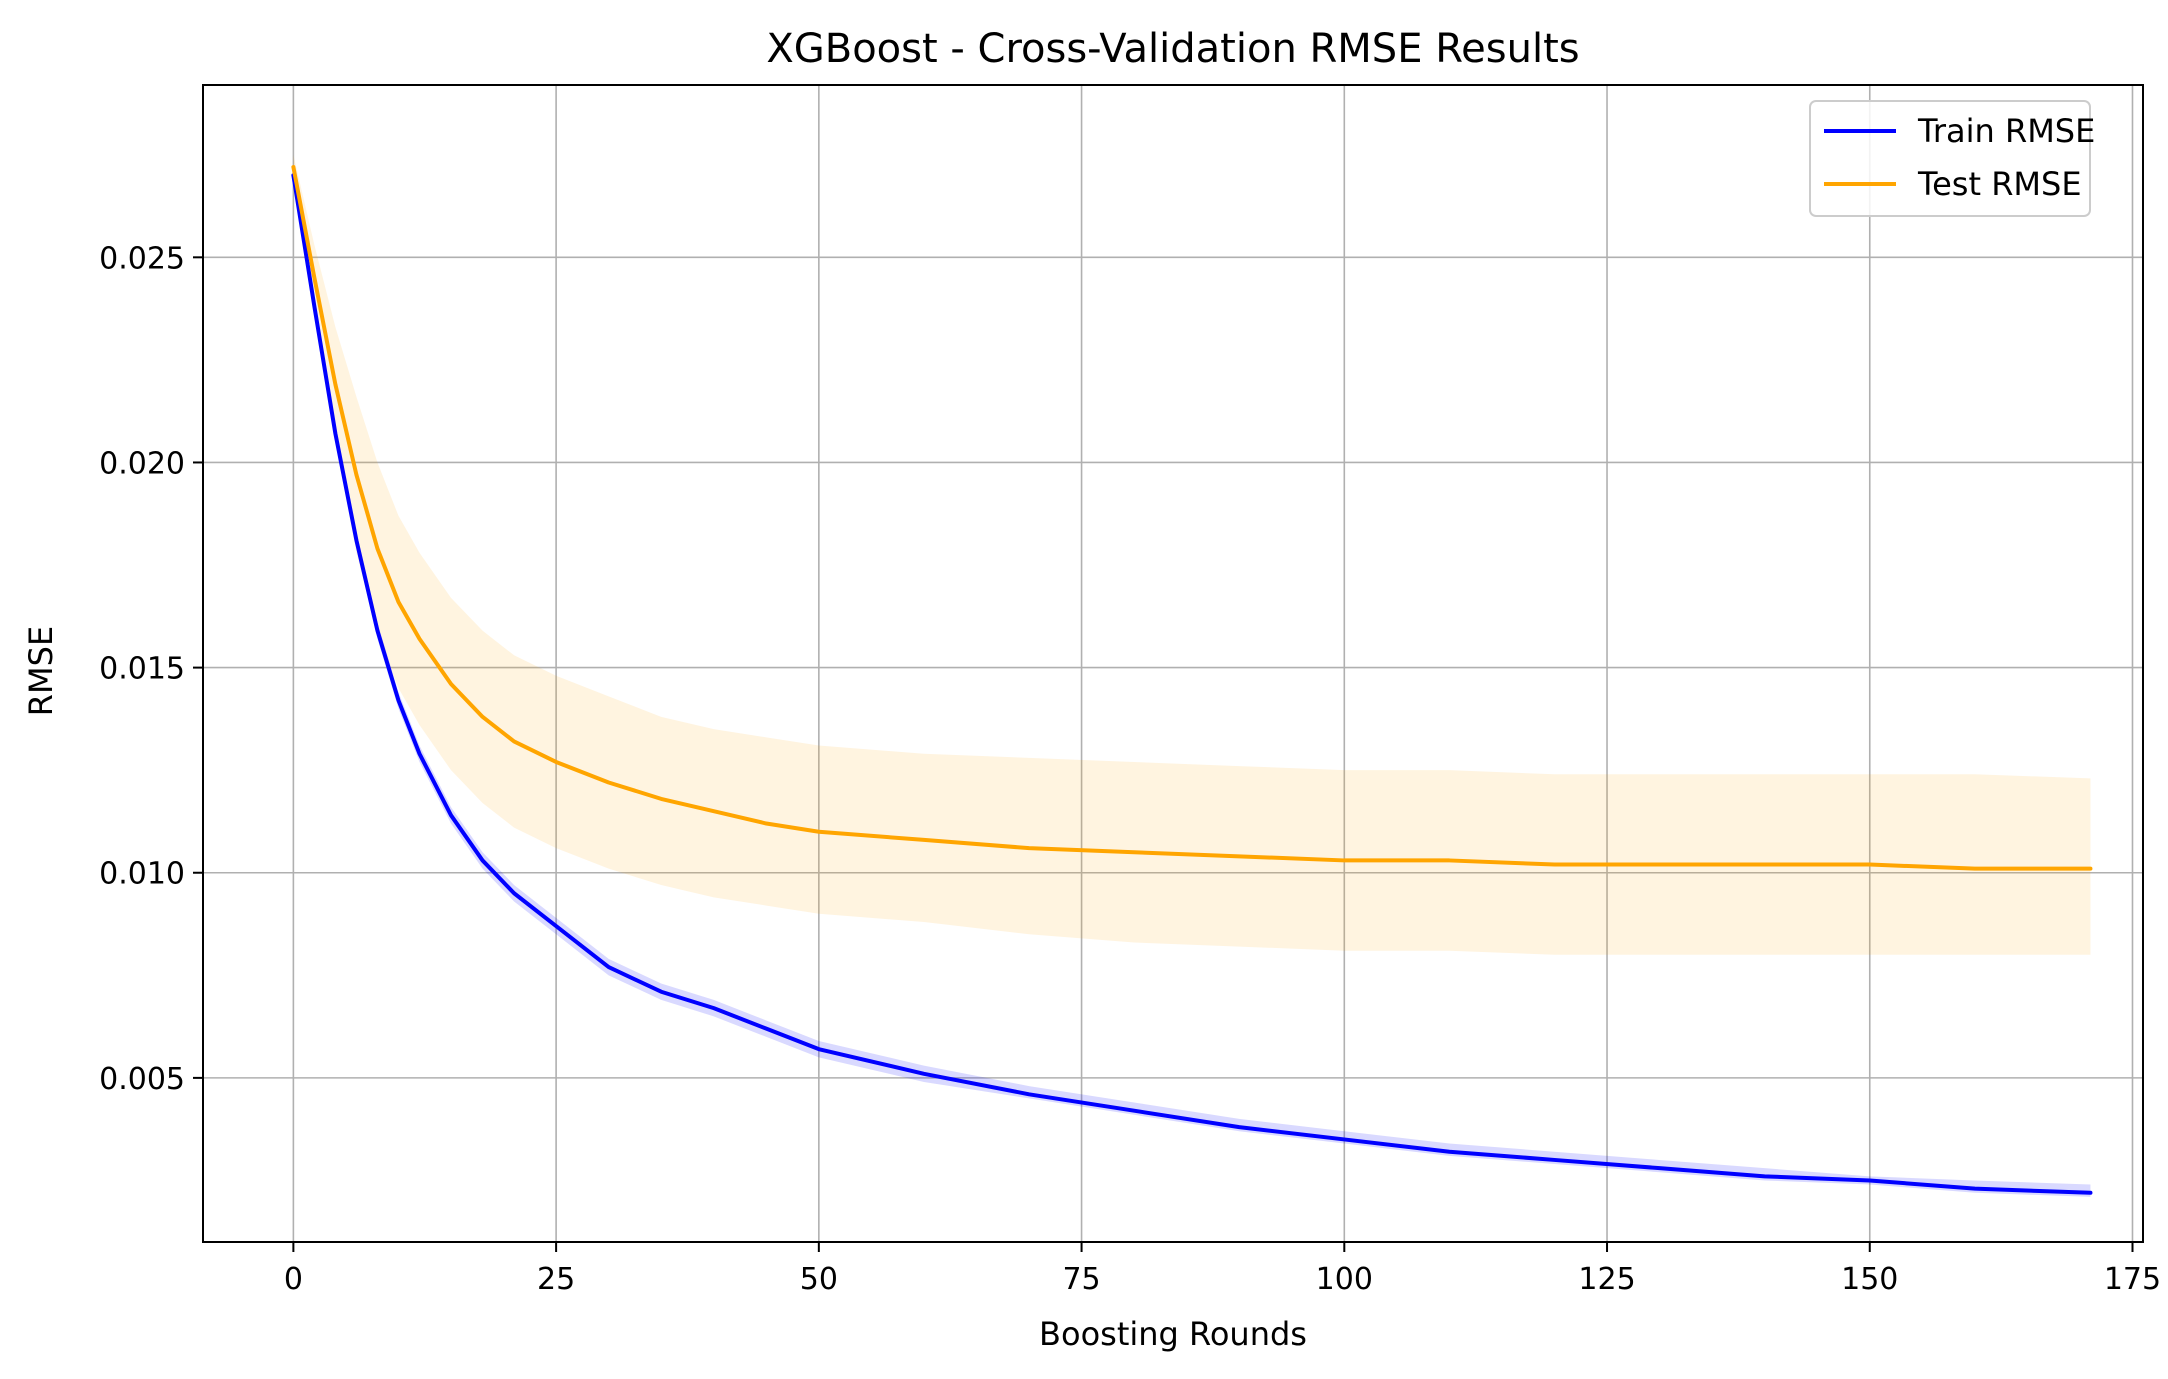  What do you see at coordinates (819, 1279) in the screenshot?
I see `x-tick-label-2: 50` at bounding box center [819, 1279].